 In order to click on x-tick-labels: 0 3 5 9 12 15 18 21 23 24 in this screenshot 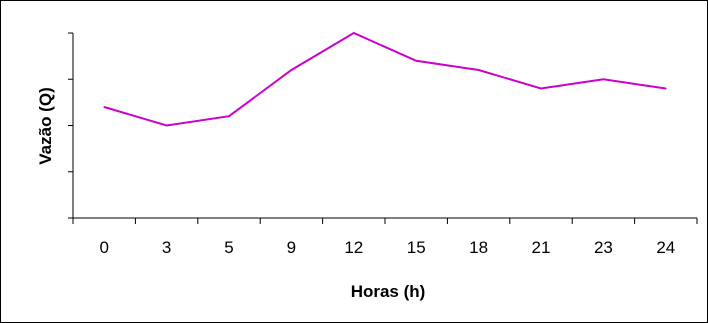, I will do `click(387, 247)`.